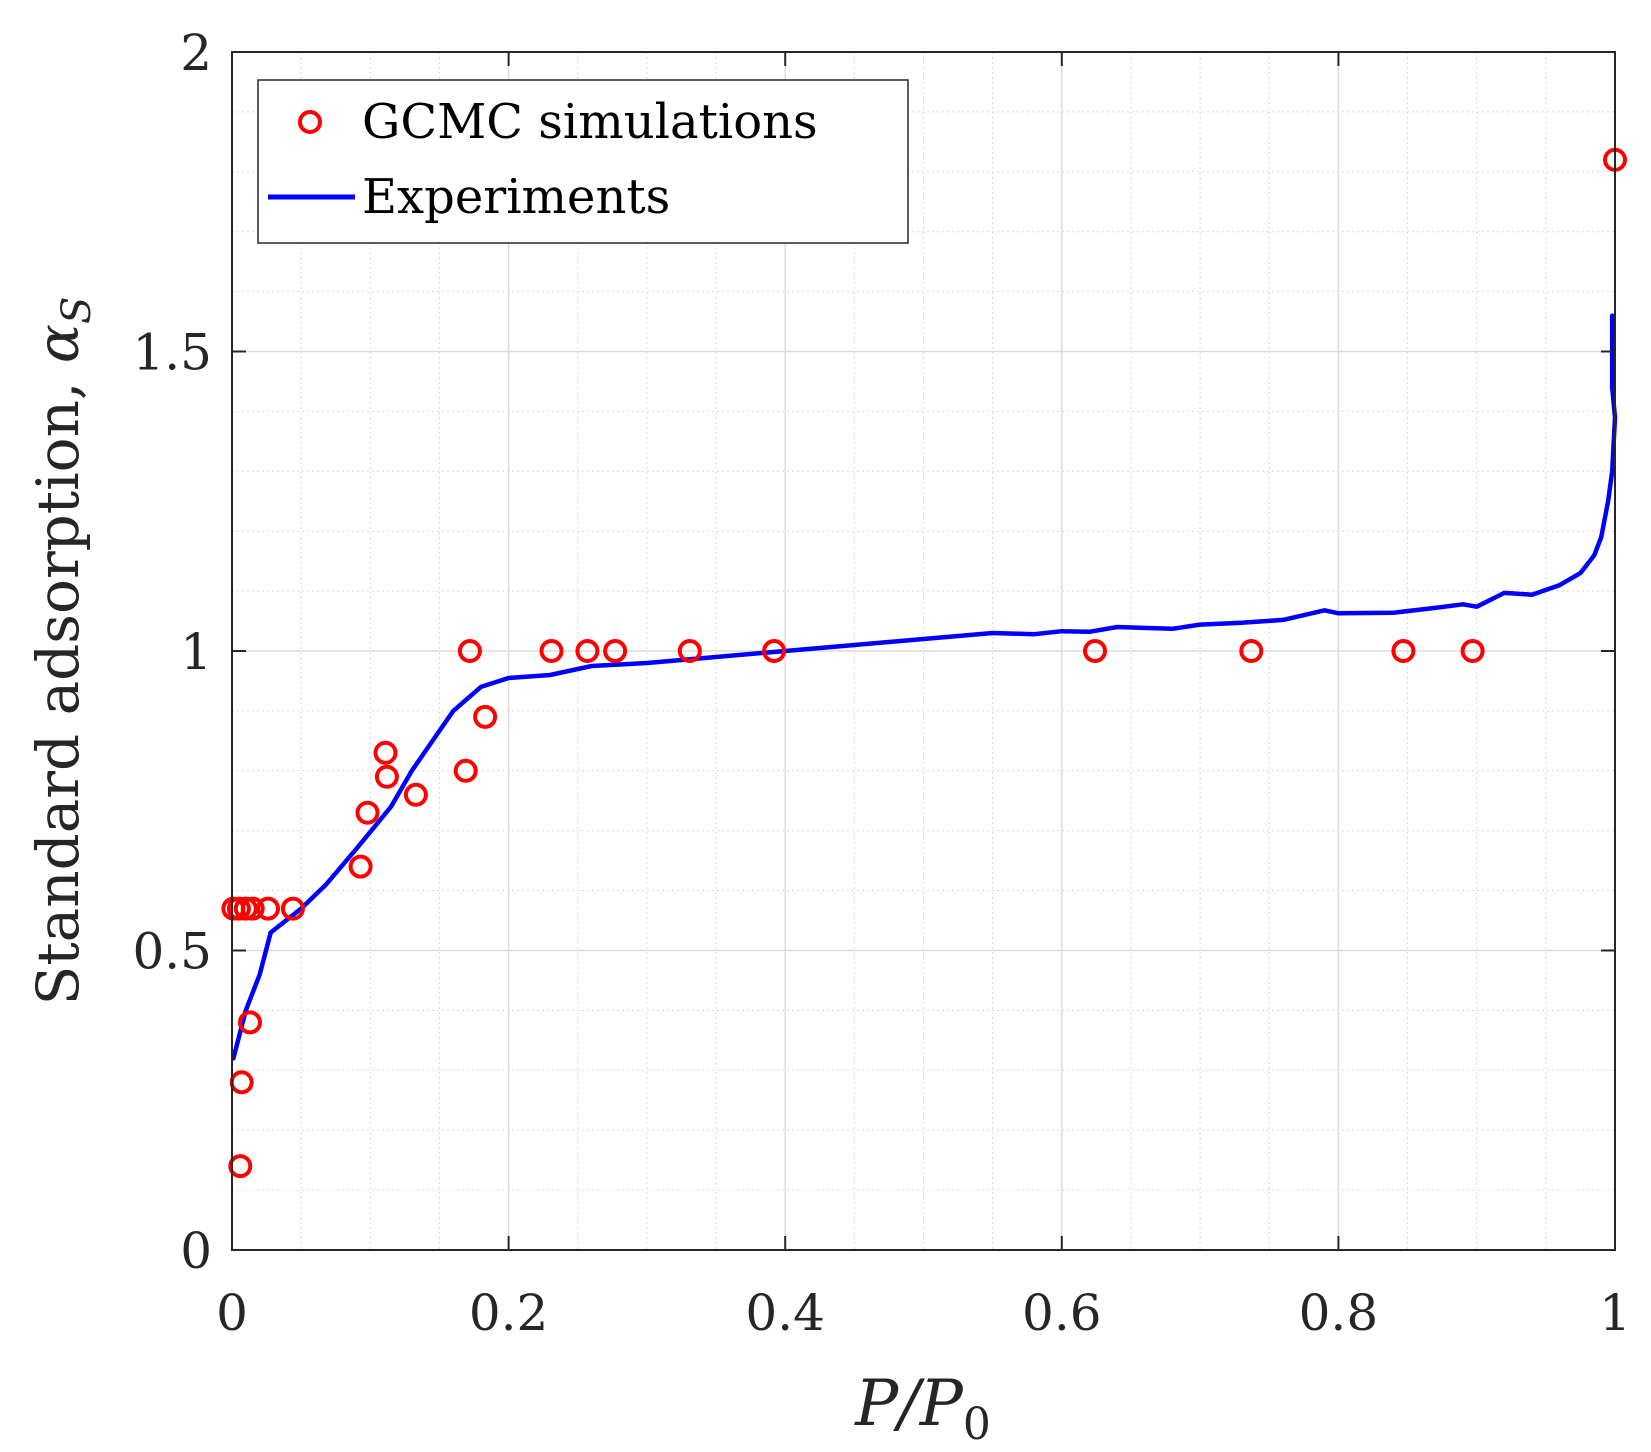 This screenshot has width=1651, height=1452. What do you see at coordinates (516, 197) in the screenshot?
I see `legend-label-experiments: Experiments` at bounding box center [516, 197].